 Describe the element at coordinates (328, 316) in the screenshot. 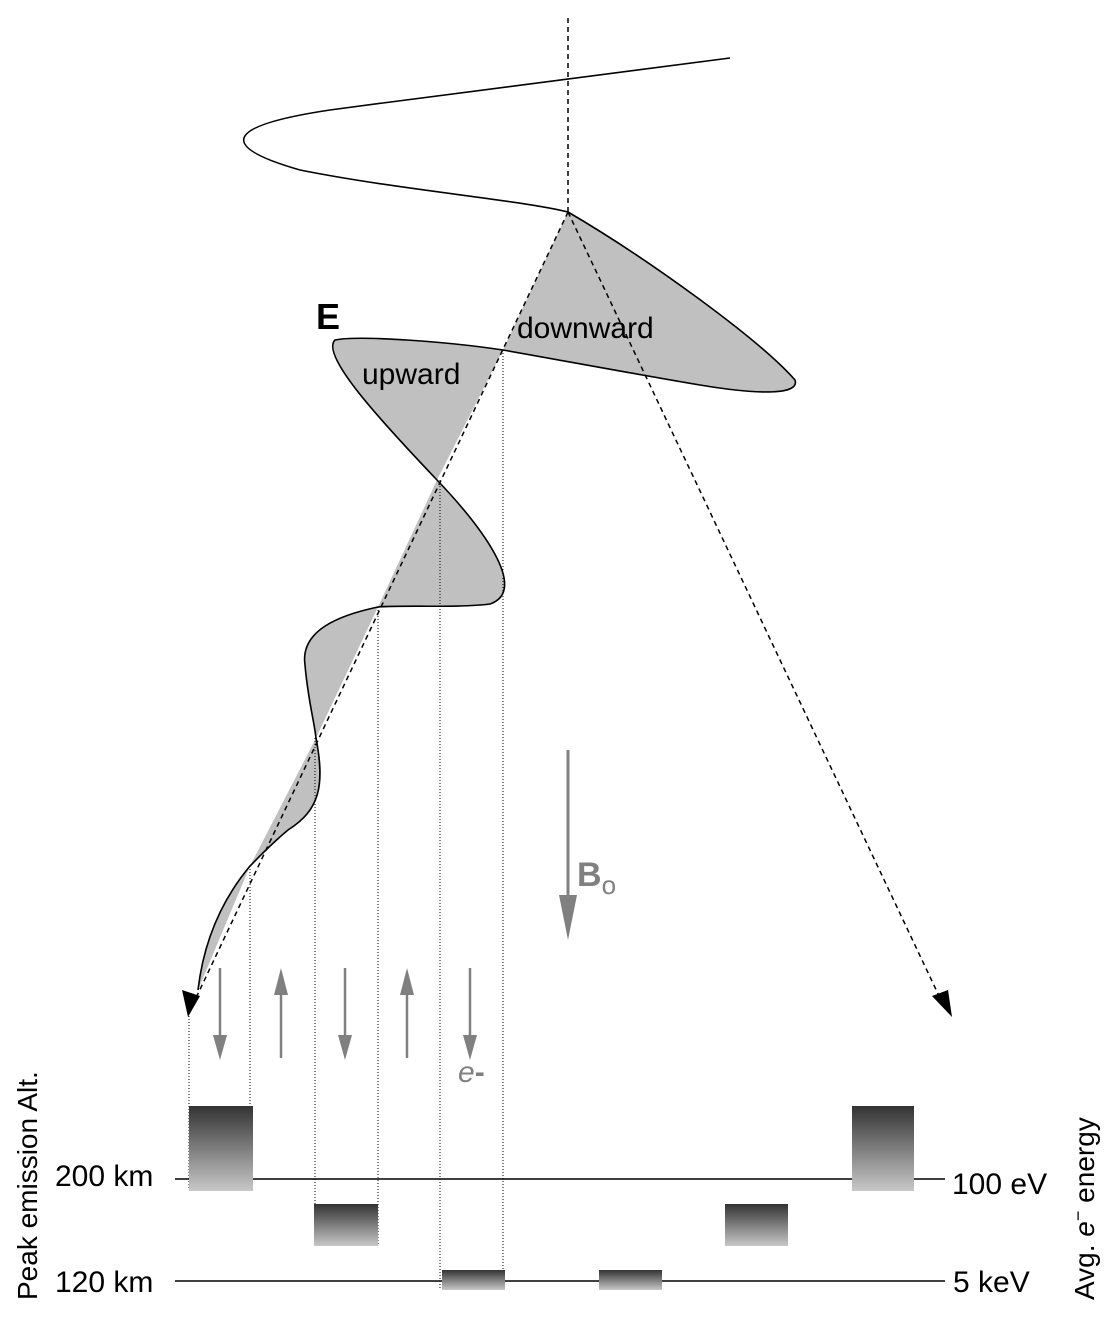

I see `e-field-label: E` at that location.